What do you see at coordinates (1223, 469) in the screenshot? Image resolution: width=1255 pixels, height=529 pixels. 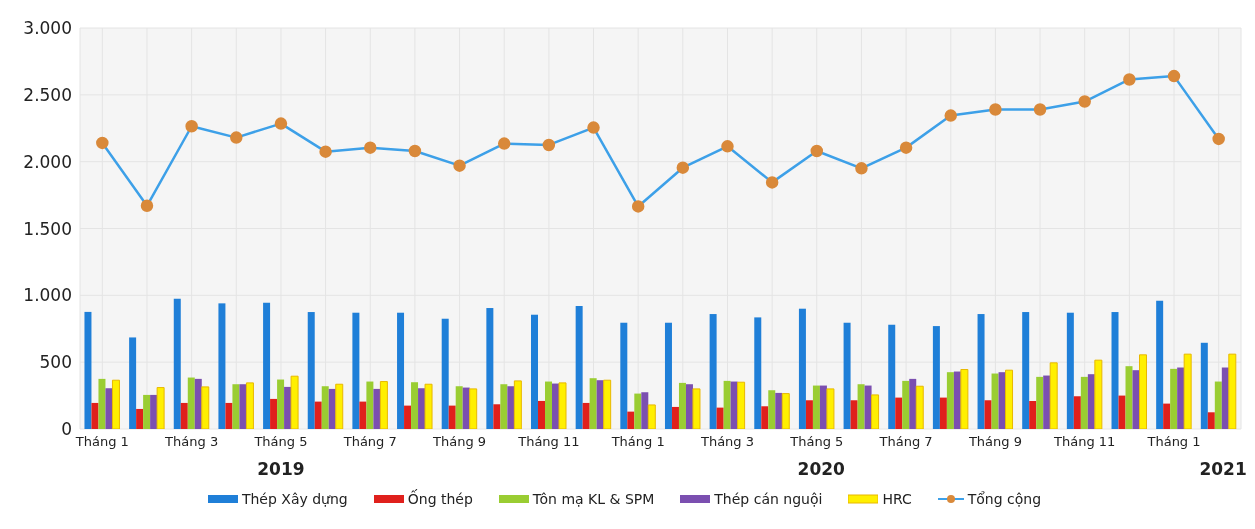 I see `text: 2021` at bounding box center [1223, 469].